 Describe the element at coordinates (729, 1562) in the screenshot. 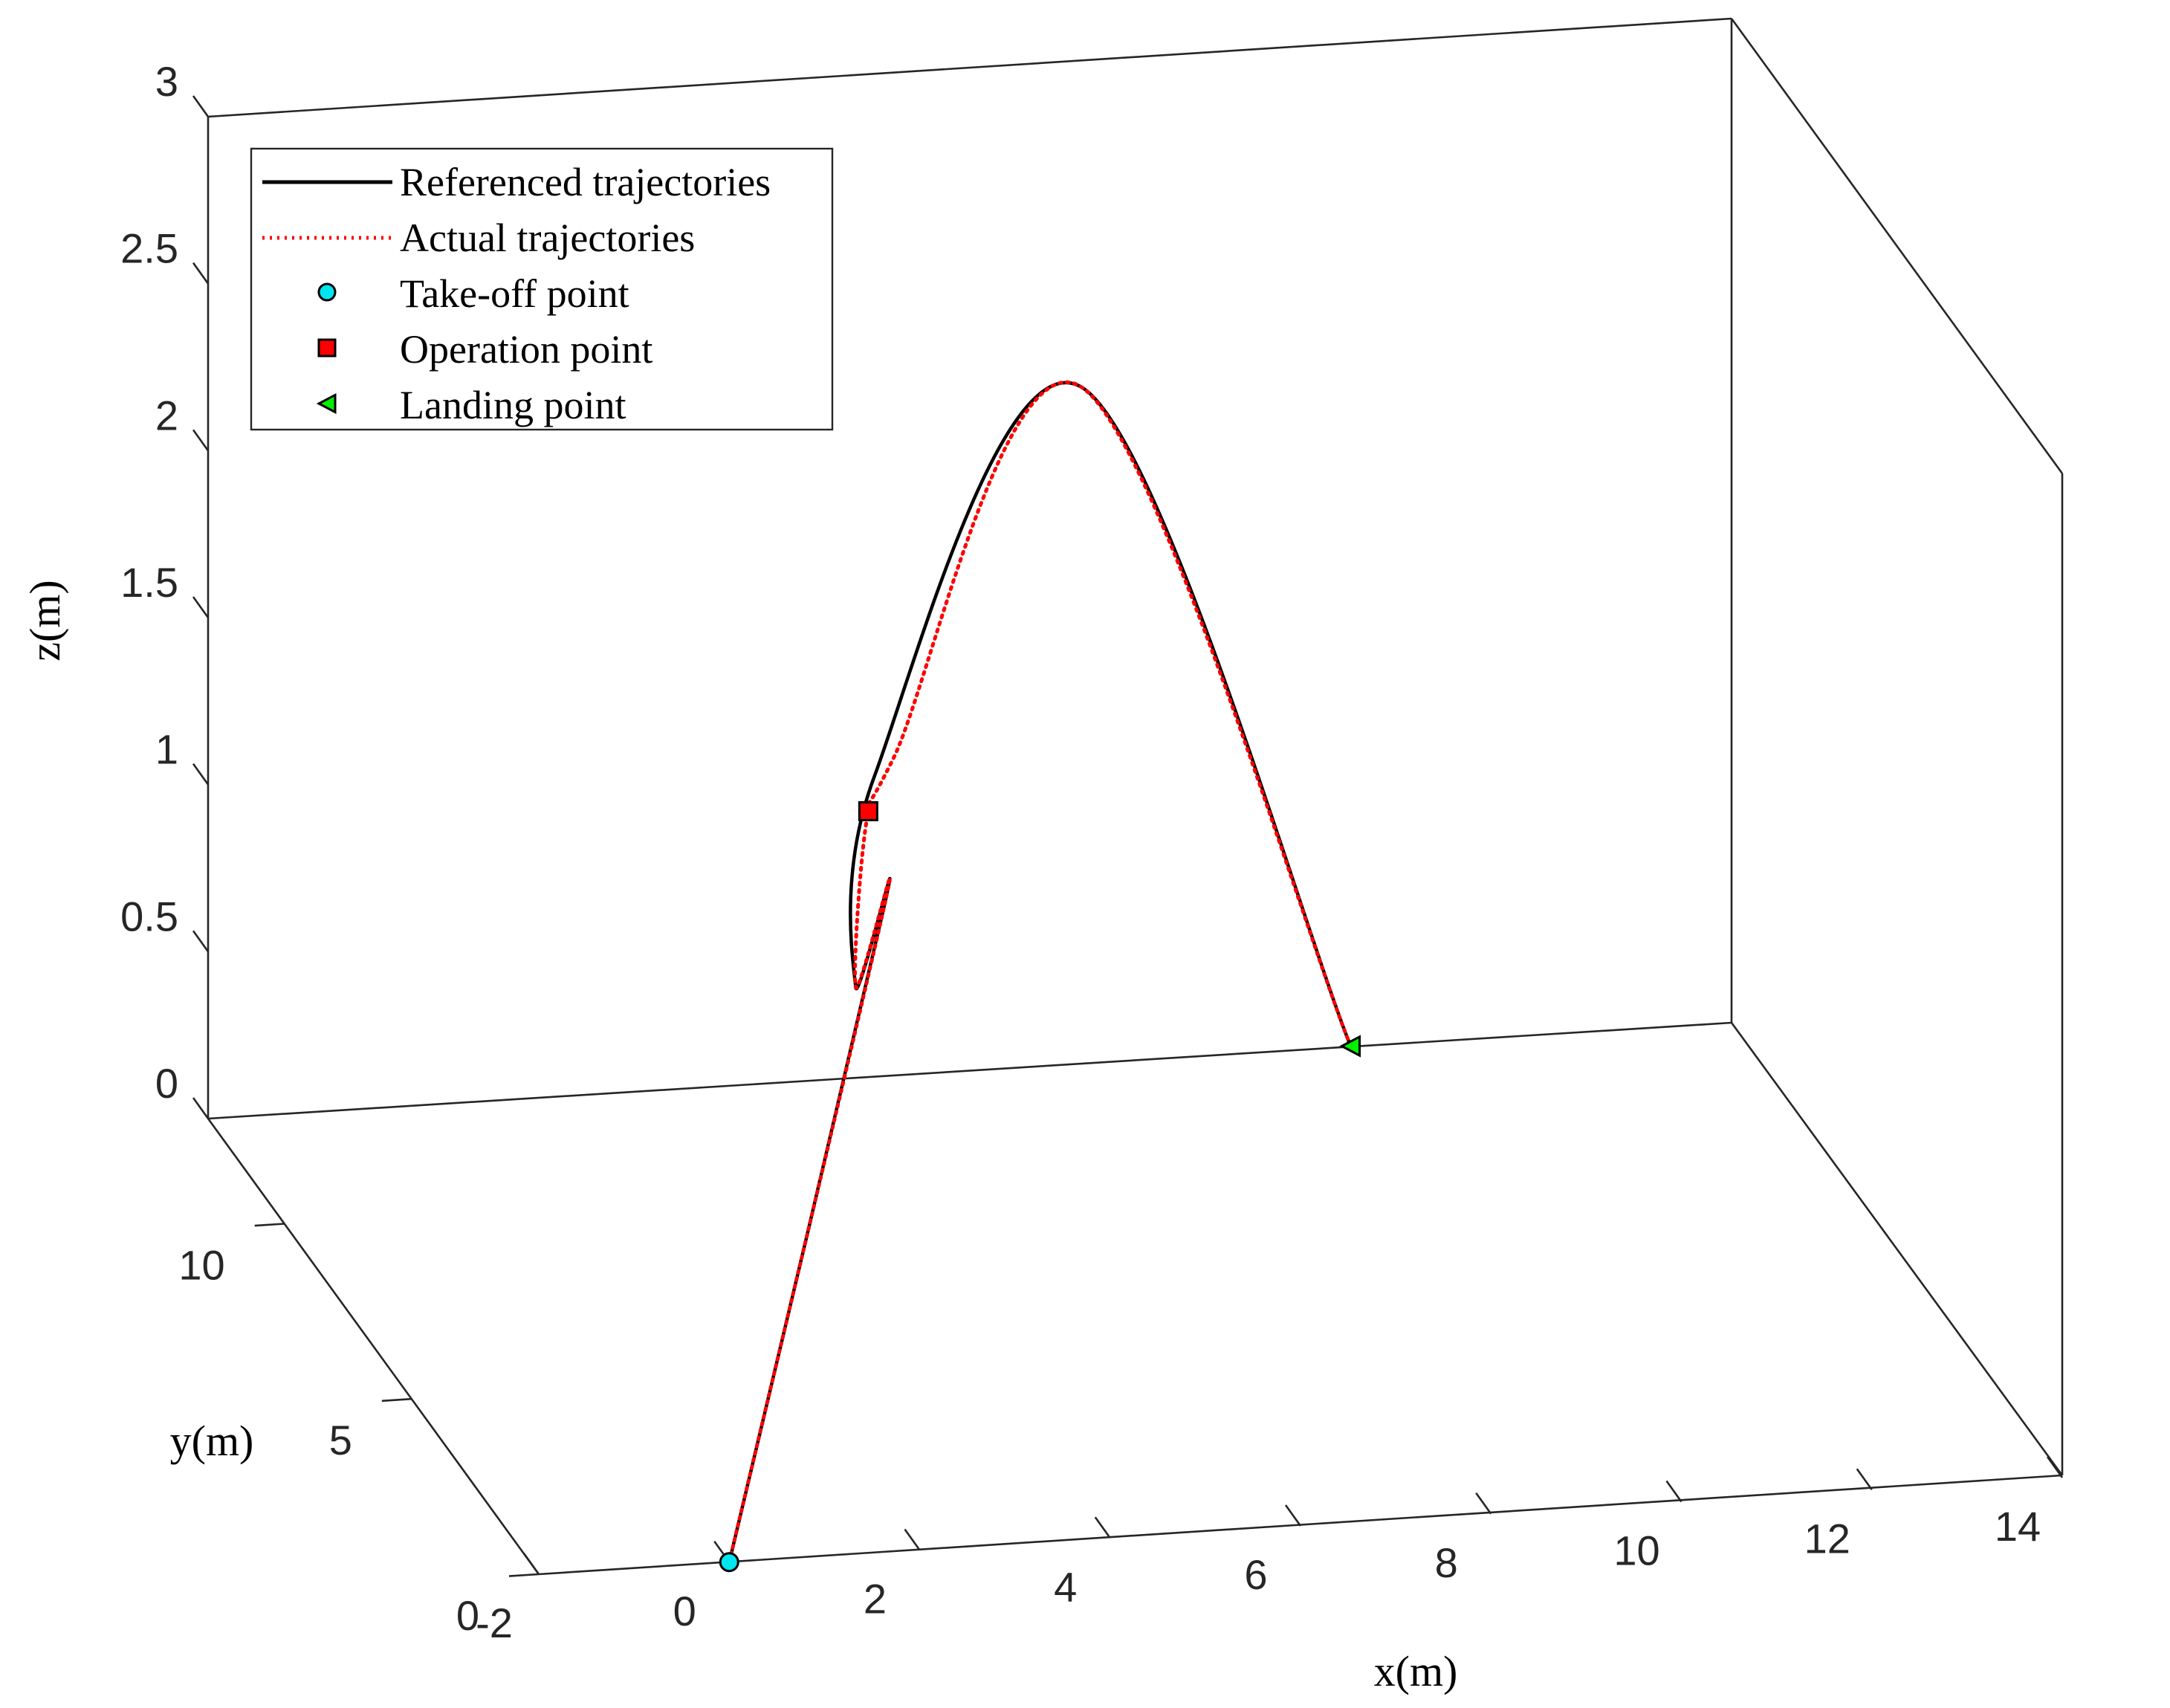

I see `take-off-marker` at that location.